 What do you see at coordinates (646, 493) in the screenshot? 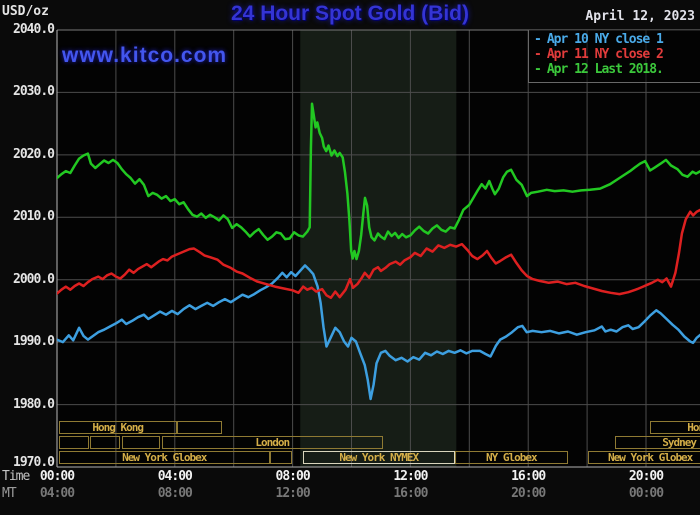
I see `x-tick-mt: 00:00` at bounding box center [646, 493].